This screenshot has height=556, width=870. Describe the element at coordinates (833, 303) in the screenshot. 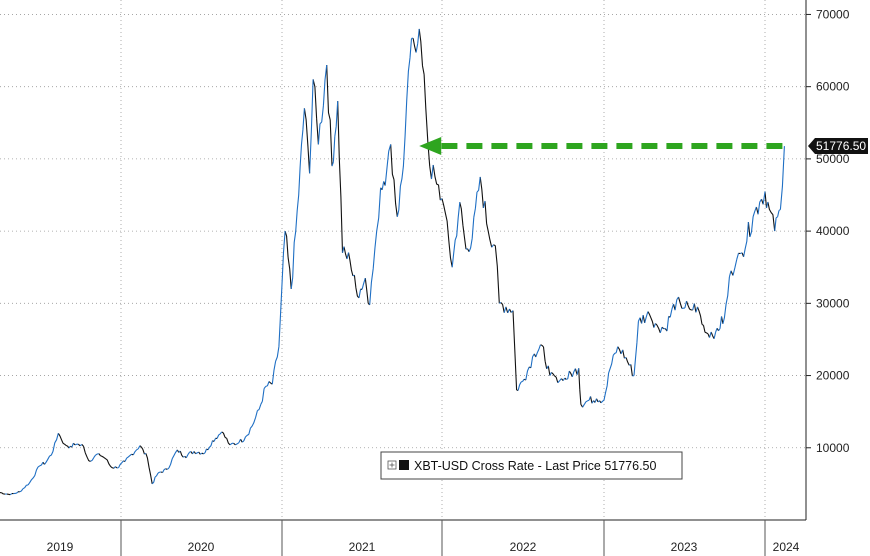

I see `y-tick-label: 30000` at that location.